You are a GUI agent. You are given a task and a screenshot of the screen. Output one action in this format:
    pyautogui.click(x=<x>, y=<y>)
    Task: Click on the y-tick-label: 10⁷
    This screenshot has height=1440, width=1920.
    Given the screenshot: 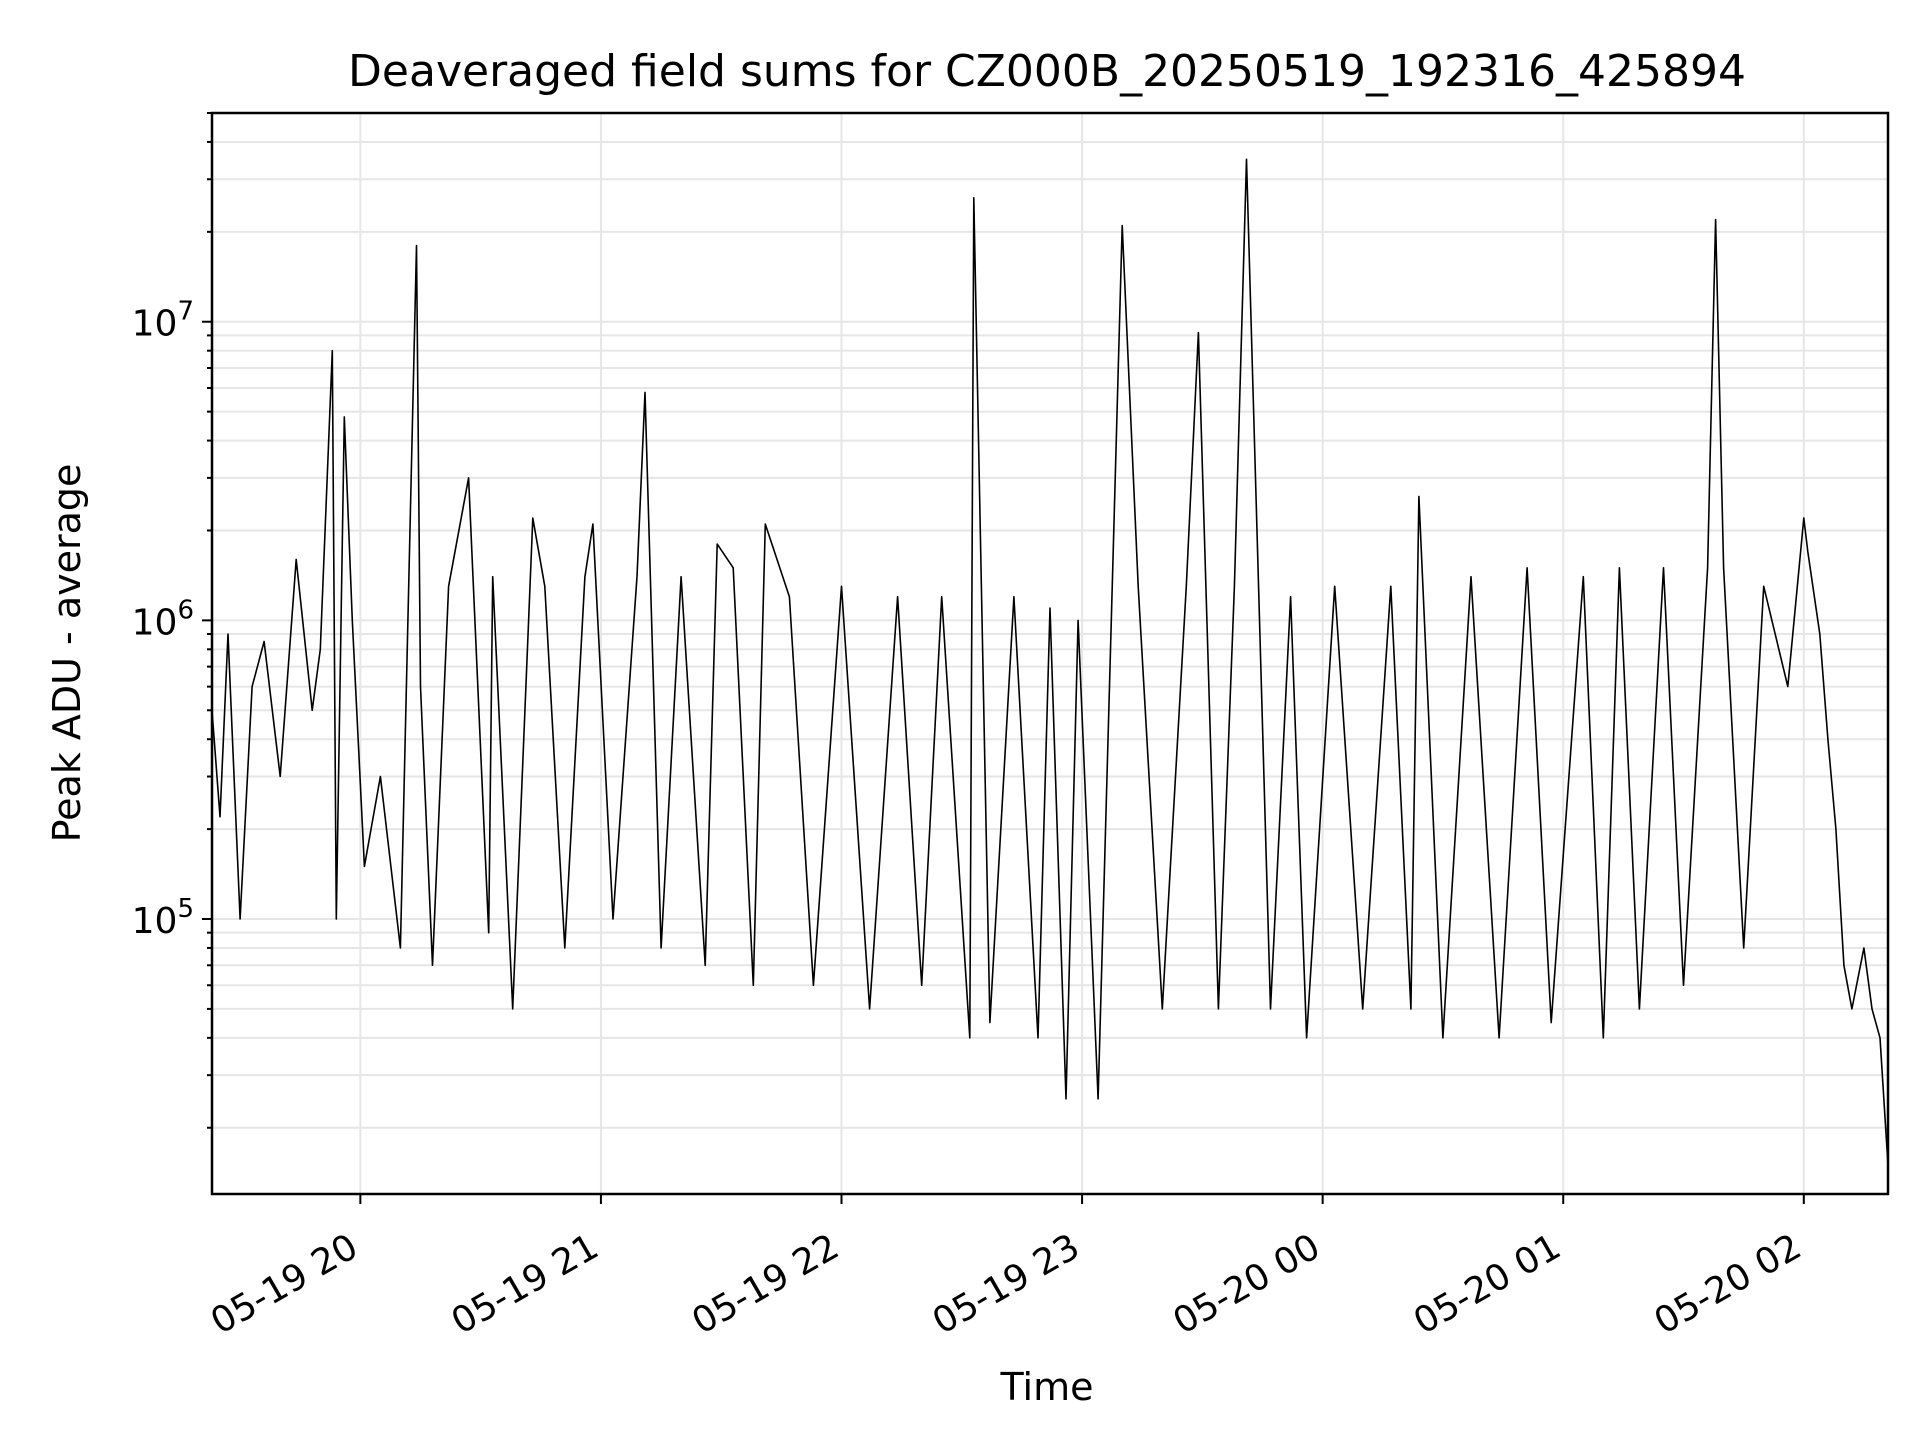 What is the action you would take?
    pyautogui.click(x=163, y=321)
    